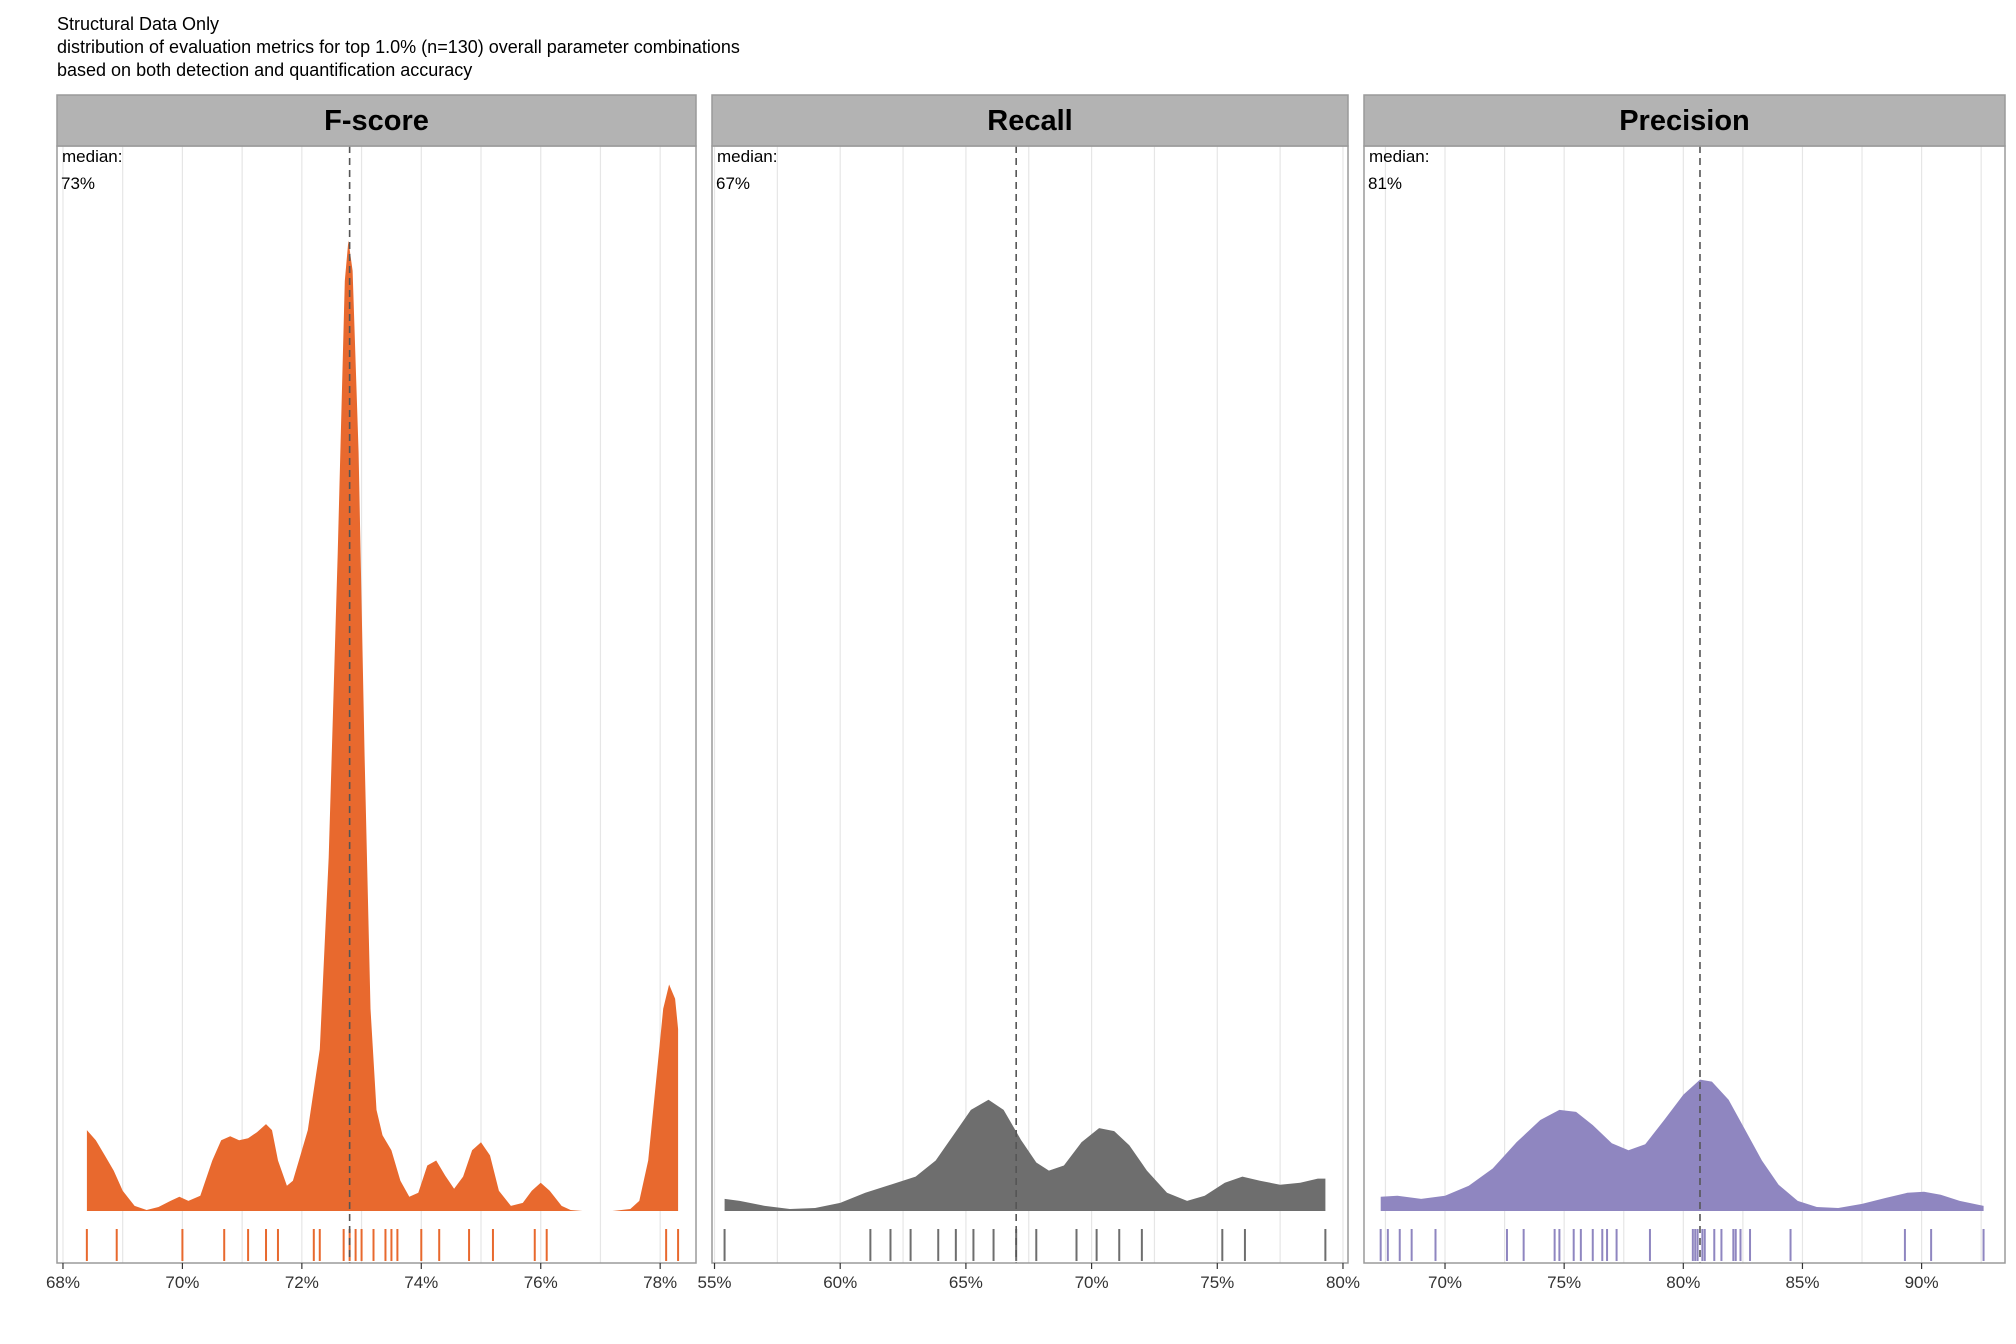 This screenshot has width=2016, height=1344. I want to click on x-tick-label: 78%, so click(660, 1282).